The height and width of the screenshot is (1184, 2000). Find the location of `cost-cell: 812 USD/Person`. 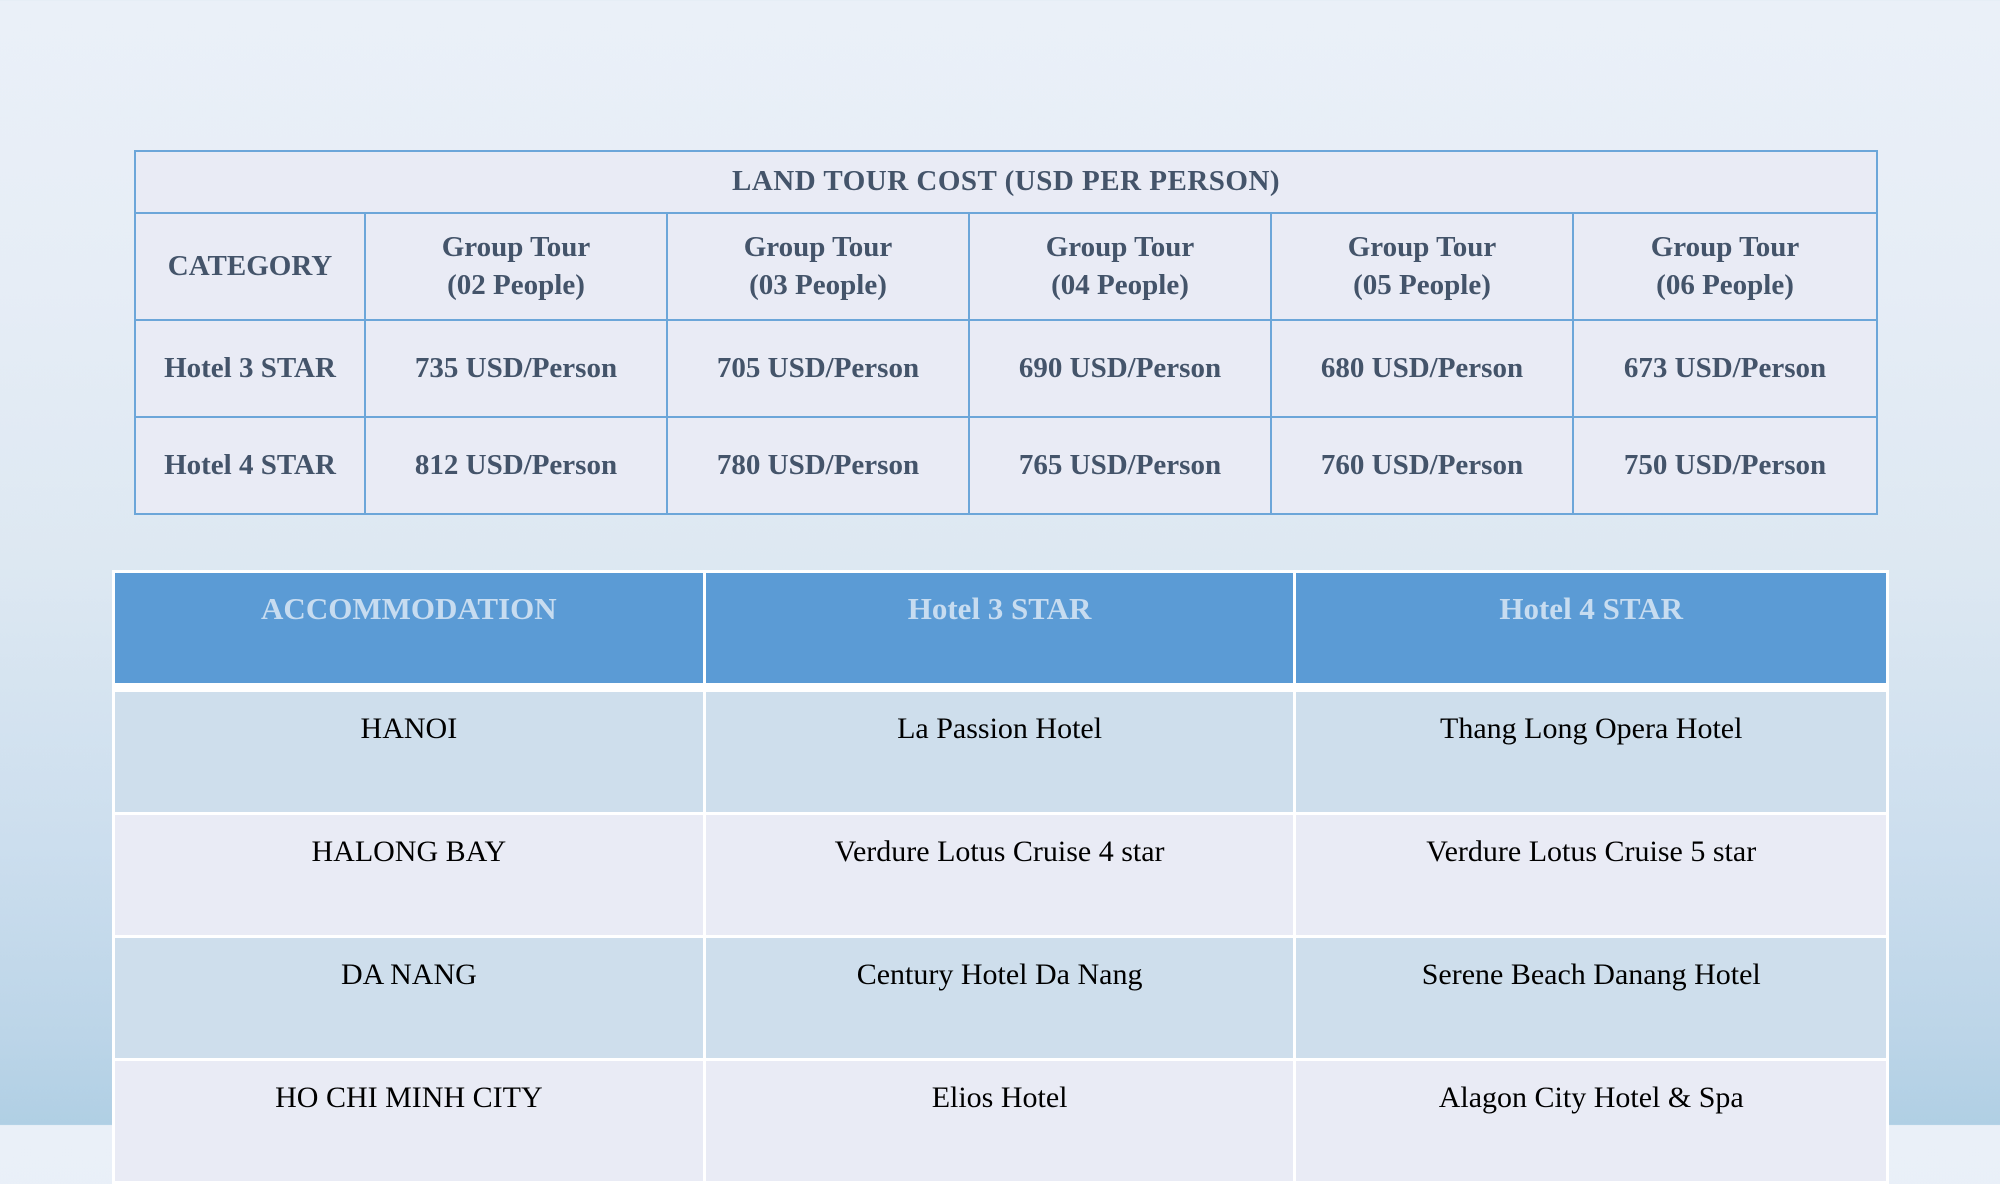

cost-cell: 812 USD/Person is located at coordinates (516, 465).